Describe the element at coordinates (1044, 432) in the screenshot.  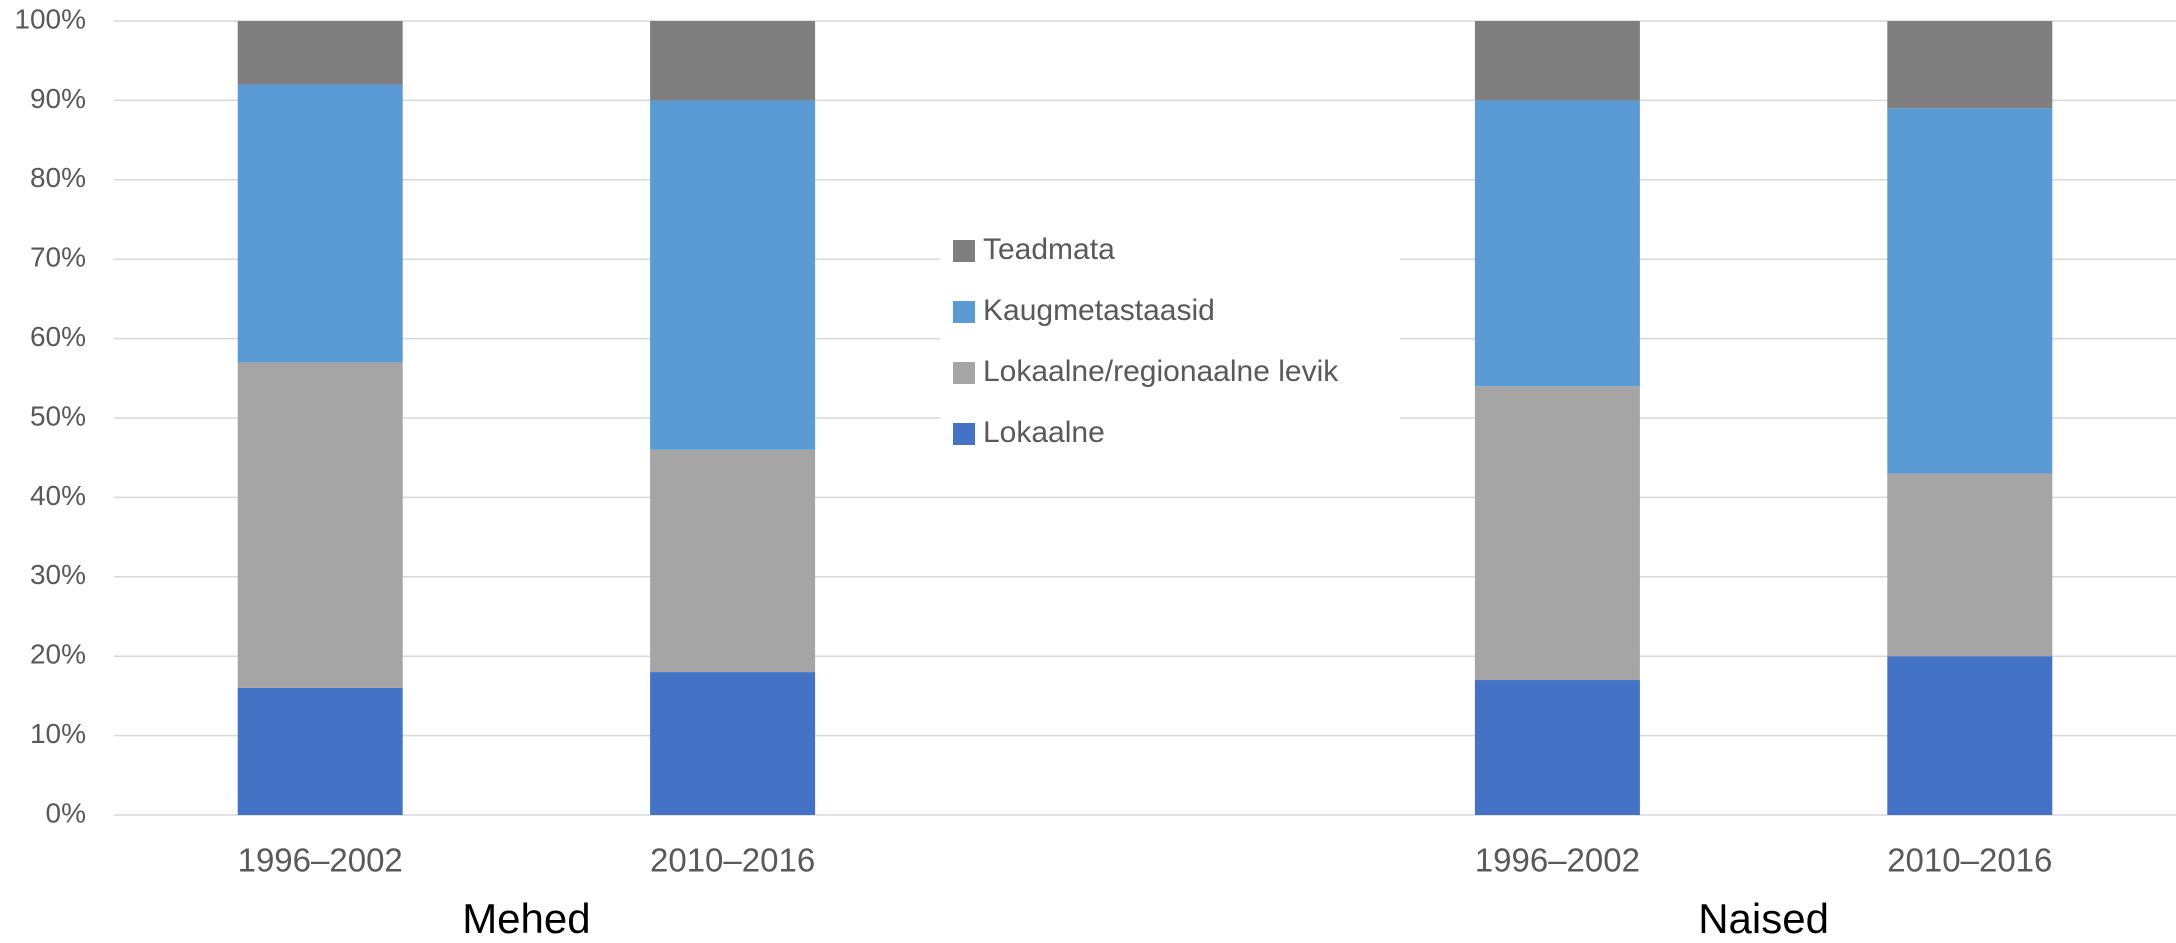
I see `legend-label: Lokaalne` at that location.